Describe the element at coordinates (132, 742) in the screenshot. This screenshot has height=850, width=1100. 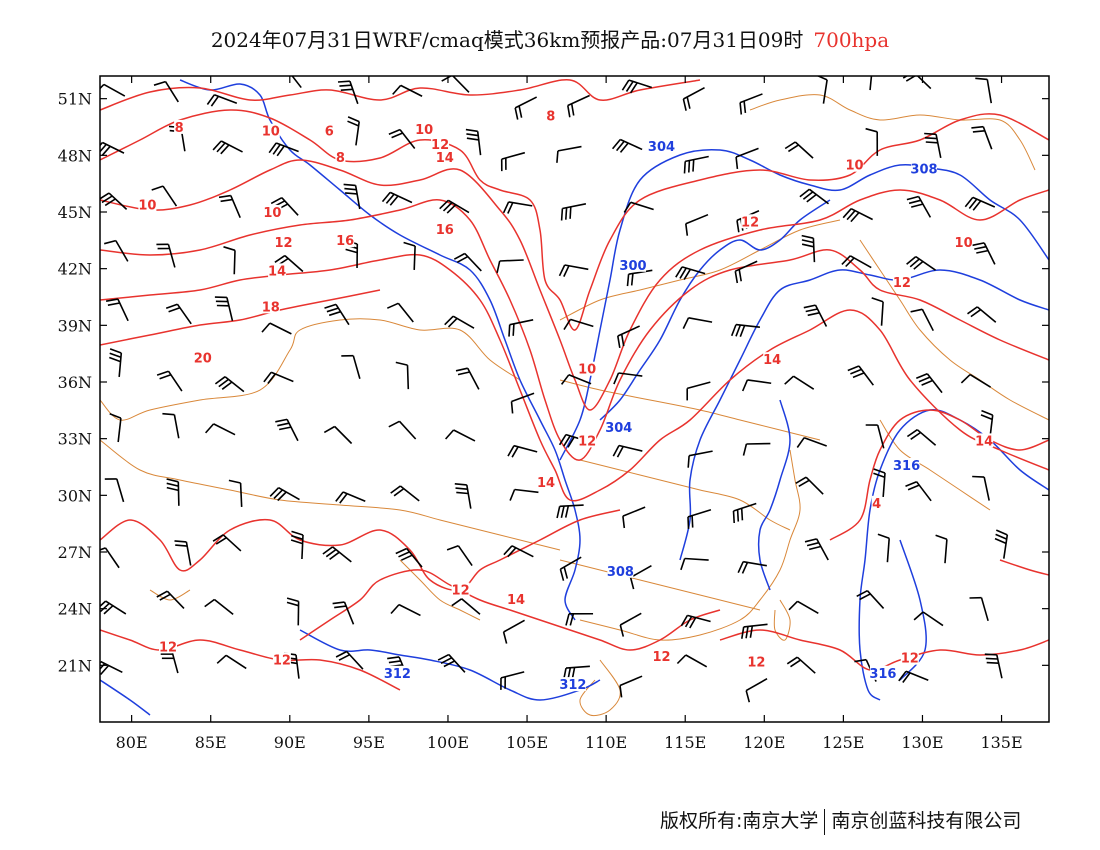
I see `lon-label: 80E` at that location.